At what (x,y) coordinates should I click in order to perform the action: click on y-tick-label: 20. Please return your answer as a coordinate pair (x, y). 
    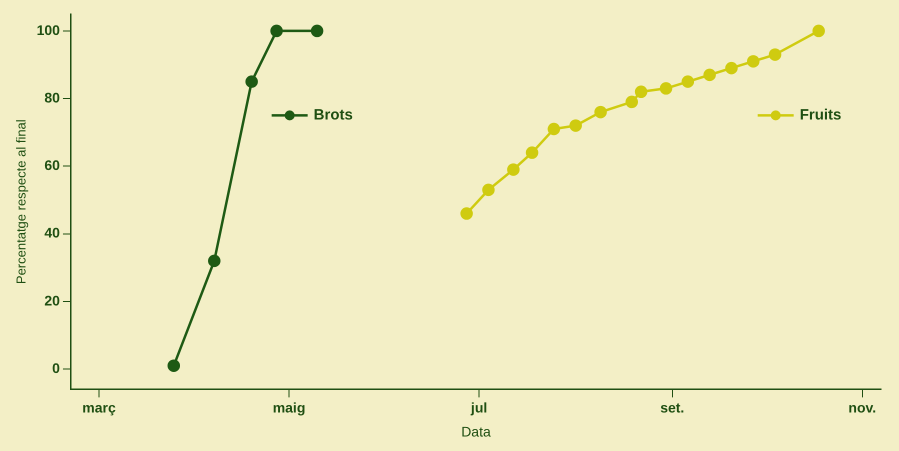
    Looking at the image, I should click on (52, 300).